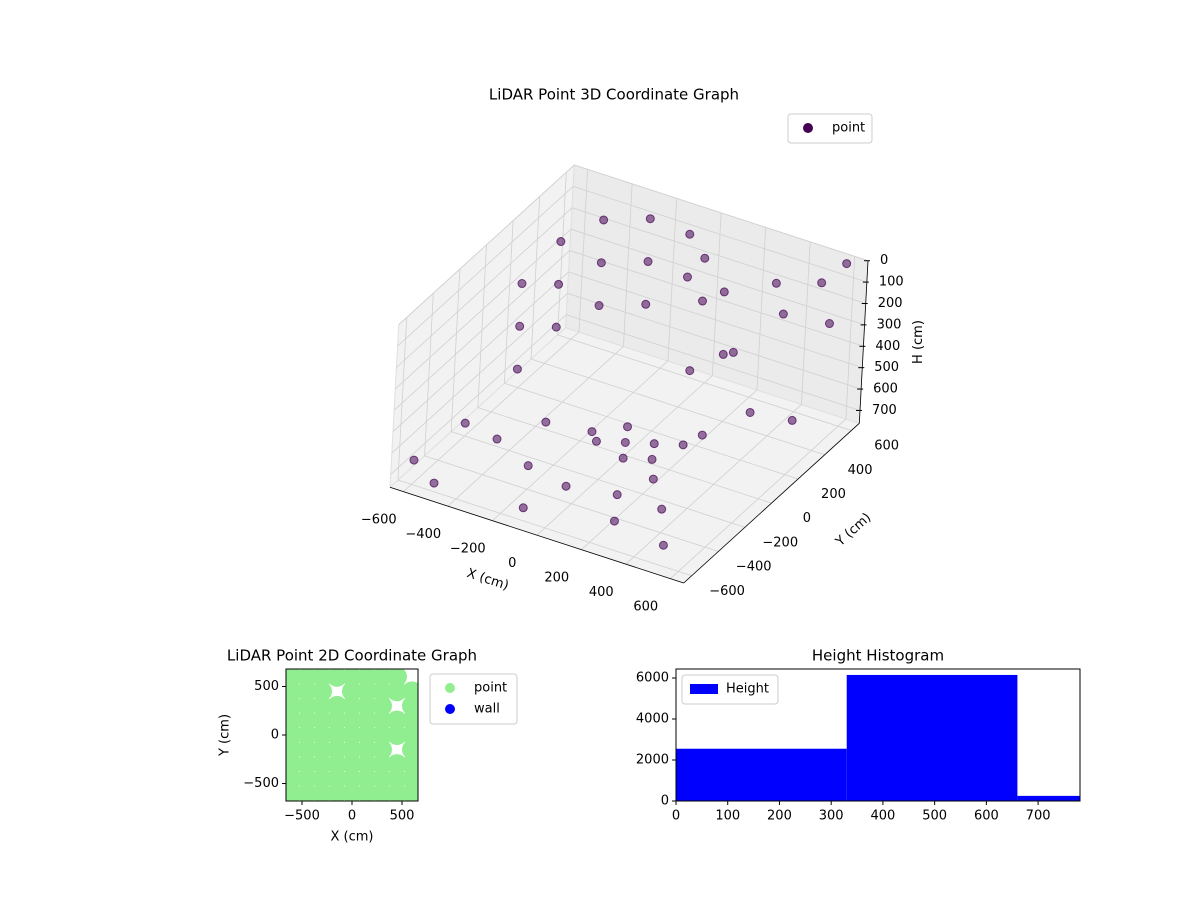  Describe the element at coordinates (885, 389) in the screenshot. I see `z-tick-label: 600` at that location.